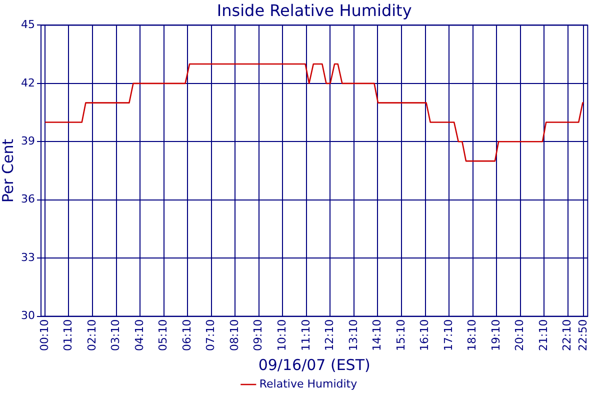  I want to click on x-tick-label: 09:10, so click(258, 335).